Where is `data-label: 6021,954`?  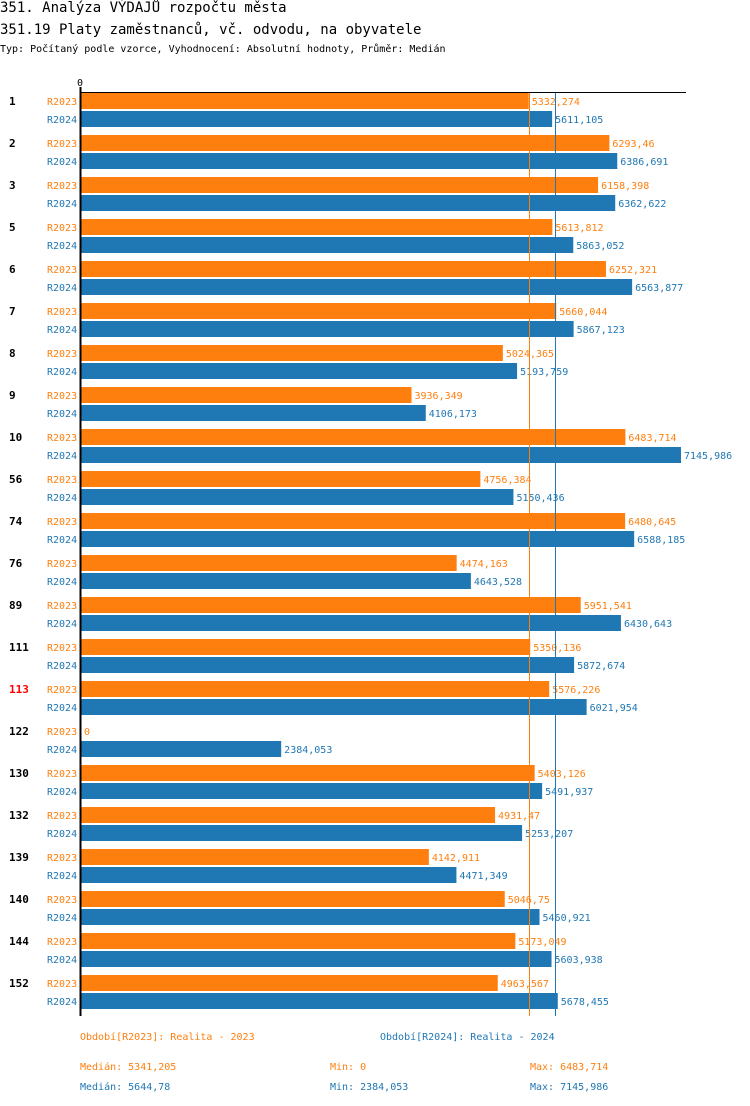 data-label: 6021,954 is located at coordinates (614, 708).